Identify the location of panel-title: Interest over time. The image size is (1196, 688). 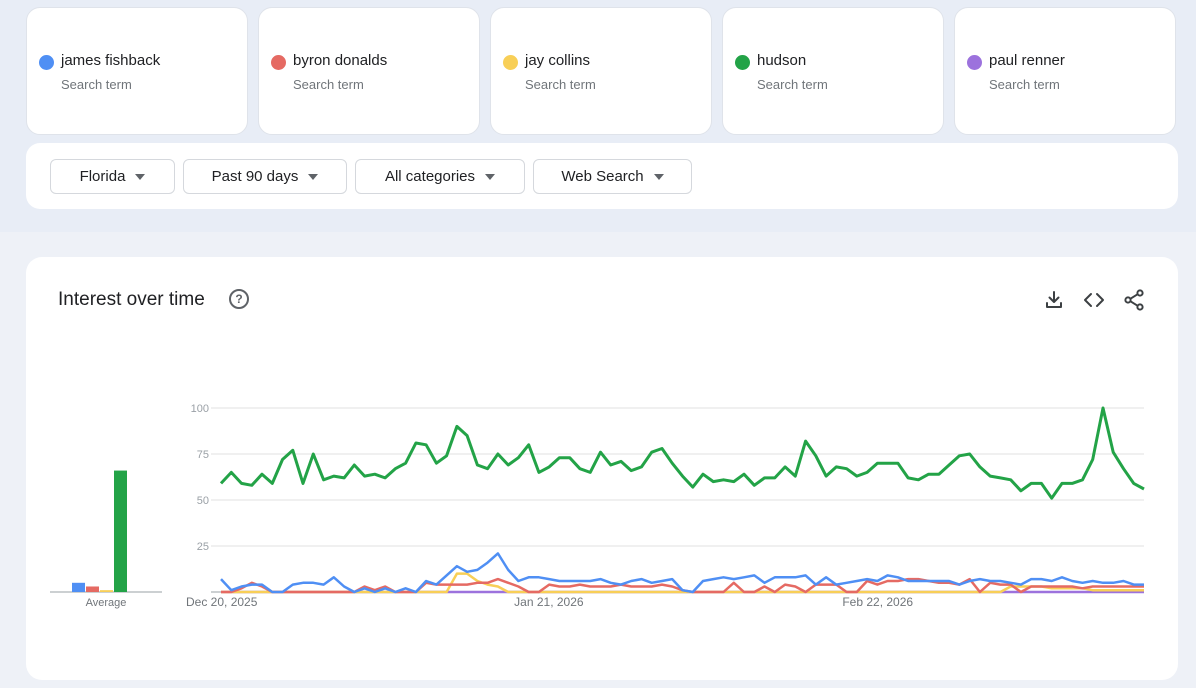
(131, 299).